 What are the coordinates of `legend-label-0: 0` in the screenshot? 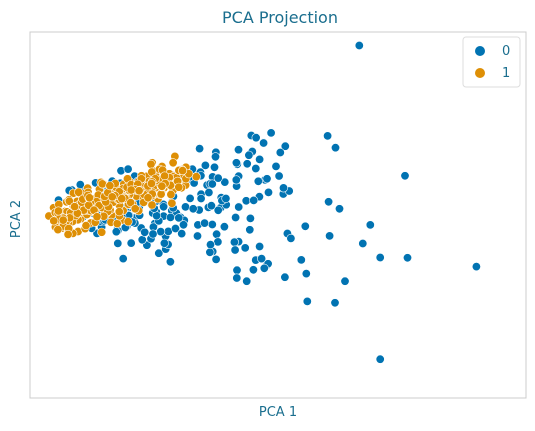 It's located at (506, 51).